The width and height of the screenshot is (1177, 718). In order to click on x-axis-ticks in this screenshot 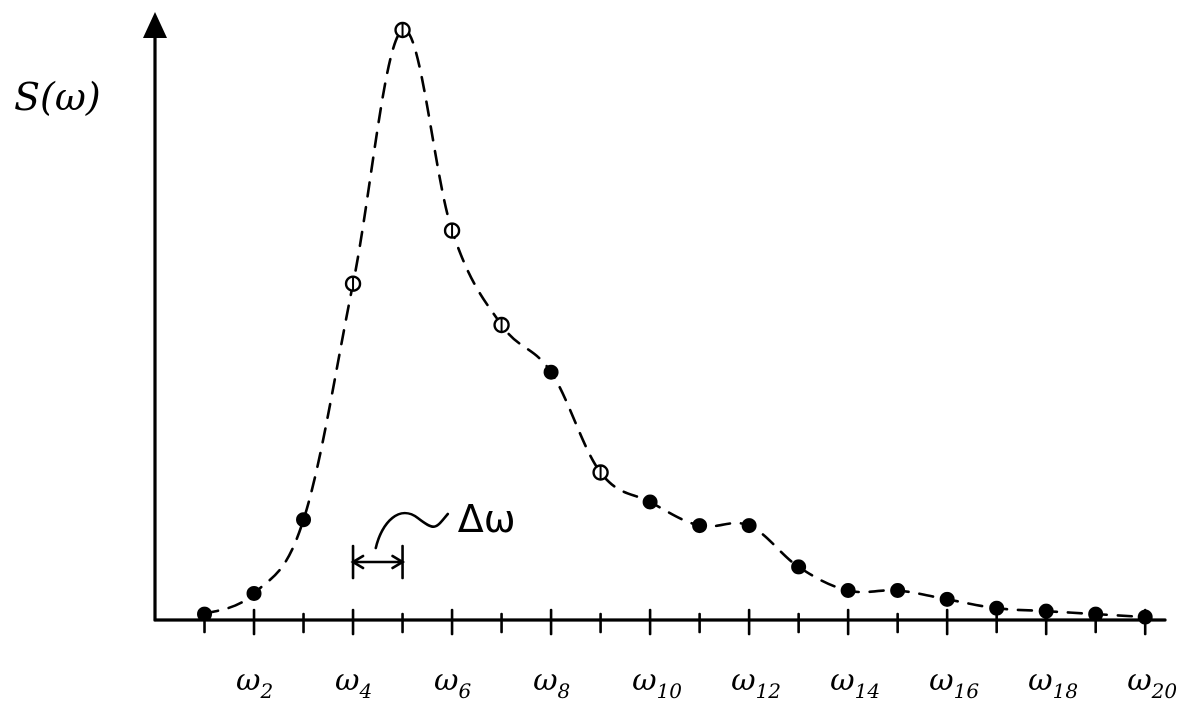, I will do `click(675, 622)`.